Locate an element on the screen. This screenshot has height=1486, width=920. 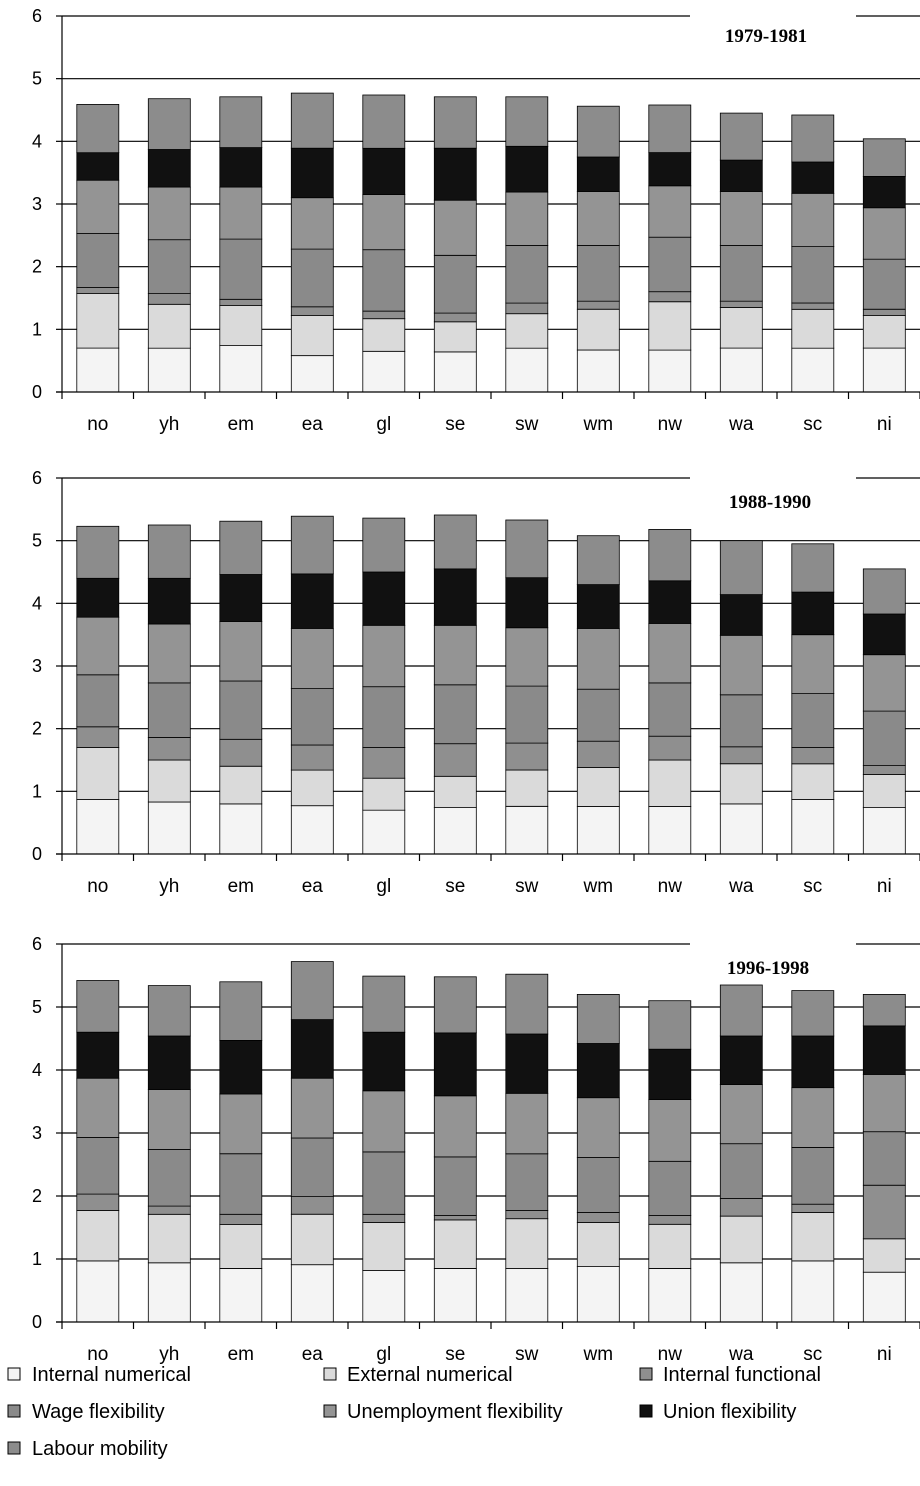
bar-segment-union-flexibility-nw is located at coordinates (670, 169).